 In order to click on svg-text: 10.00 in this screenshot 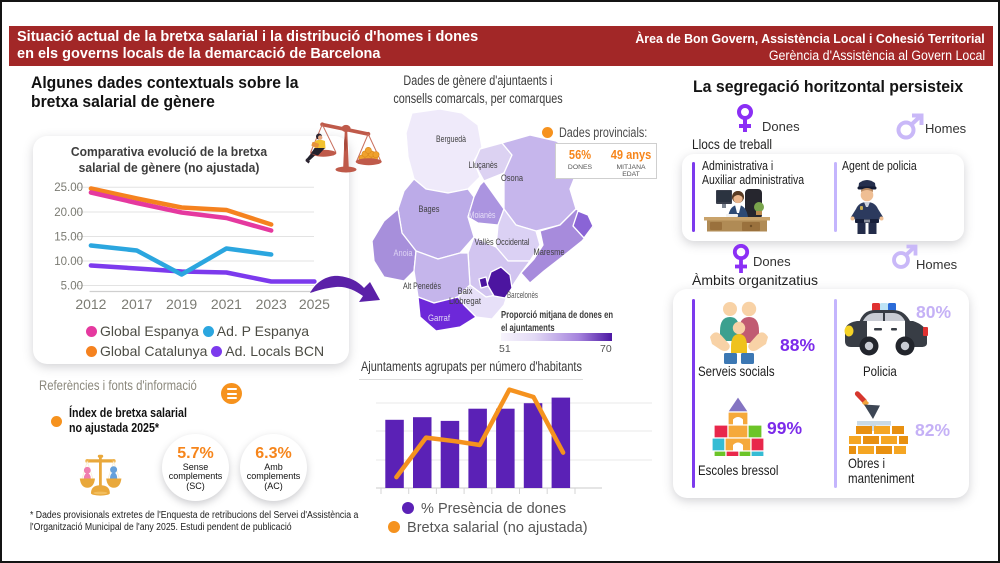, I will do `click(68, 262)`.